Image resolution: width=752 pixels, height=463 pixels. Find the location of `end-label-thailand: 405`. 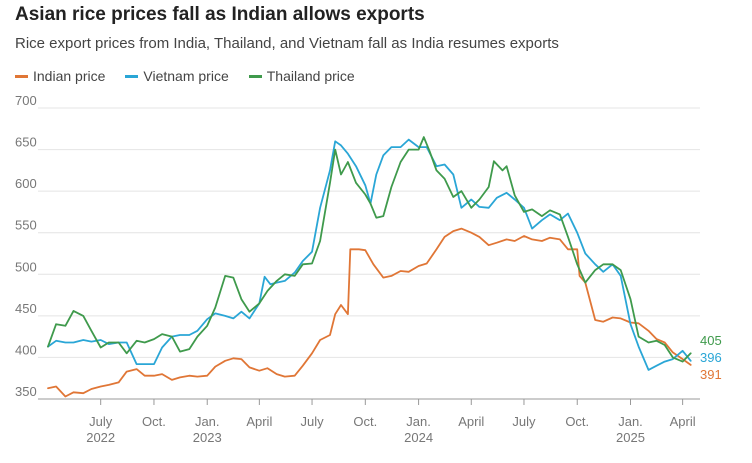

end-label-thailand: 405 is located at coordinates (711, 340).